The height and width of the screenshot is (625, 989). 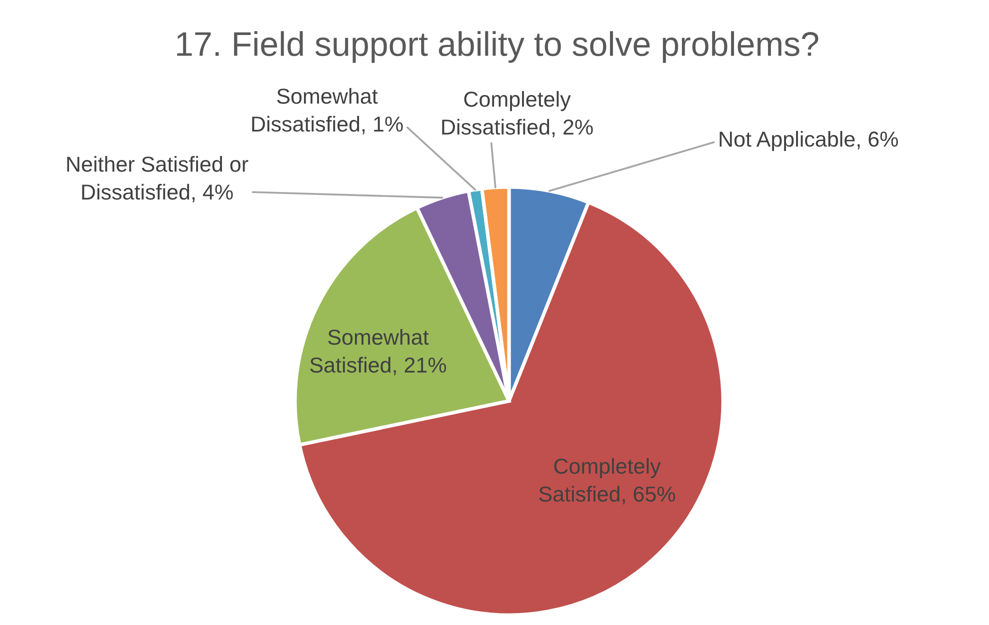 I want to click on chart-title: 17. Field support ability to solve problems?, so click(x=497, y=47).